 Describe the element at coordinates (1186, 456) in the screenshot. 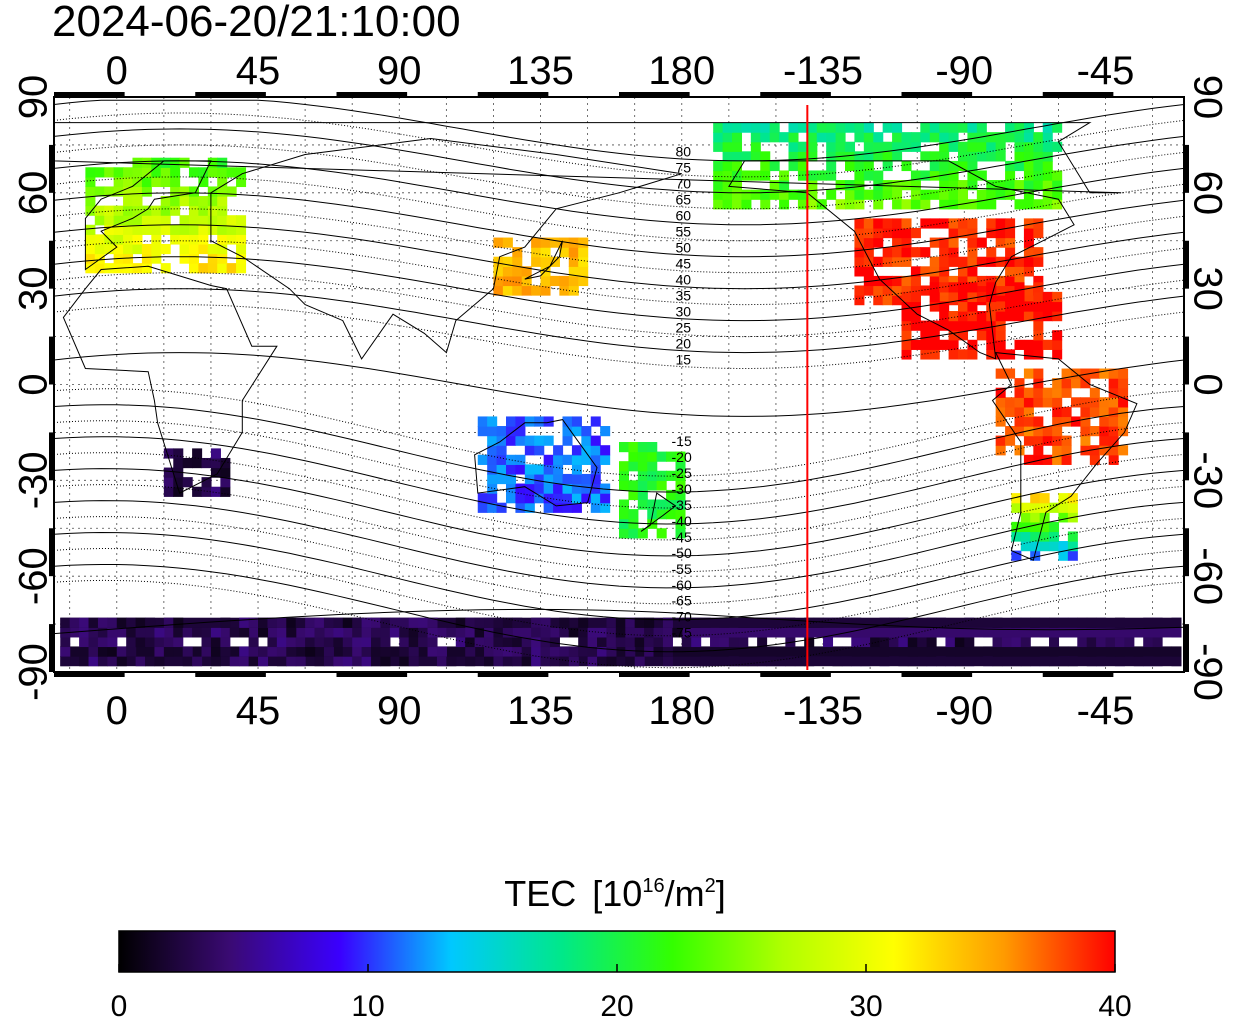

I see `frame-tick-right` at that location.